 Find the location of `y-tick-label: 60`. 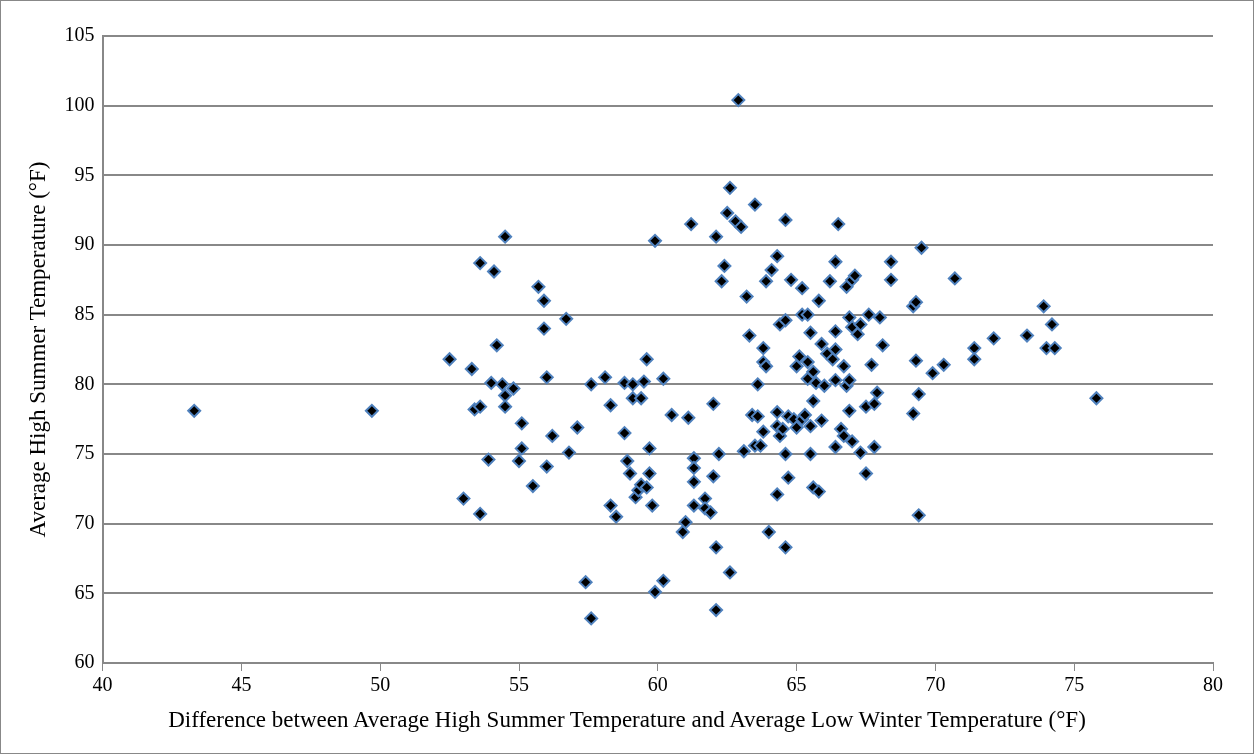

y-tick-label: 60 is located at coordinates (84, 661).